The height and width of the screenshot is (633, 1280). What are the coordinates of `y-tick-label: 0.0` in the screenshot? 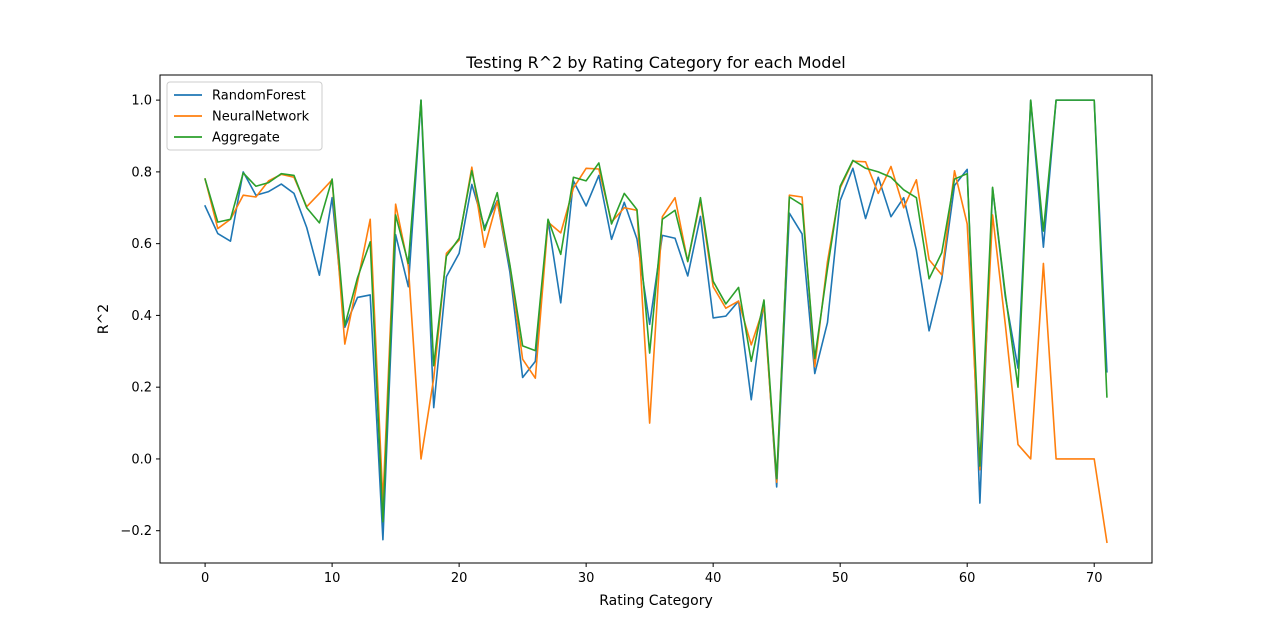 It's located at (141, 459).